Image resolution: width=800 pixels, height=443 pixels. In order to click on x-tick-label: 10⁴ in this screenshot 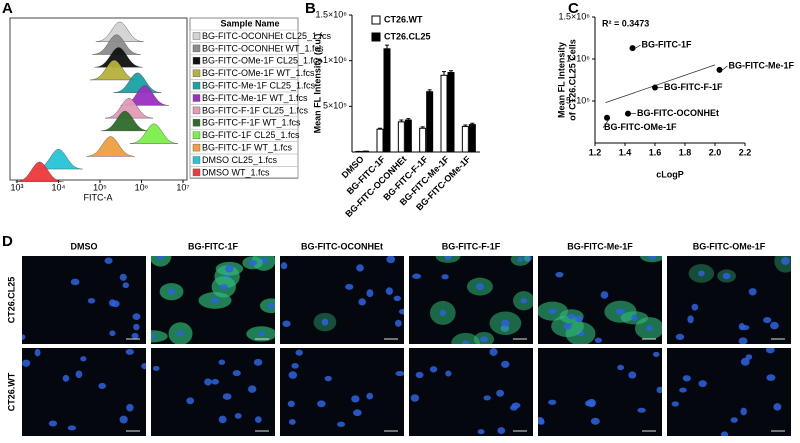, I will do `click(59, 187)`.